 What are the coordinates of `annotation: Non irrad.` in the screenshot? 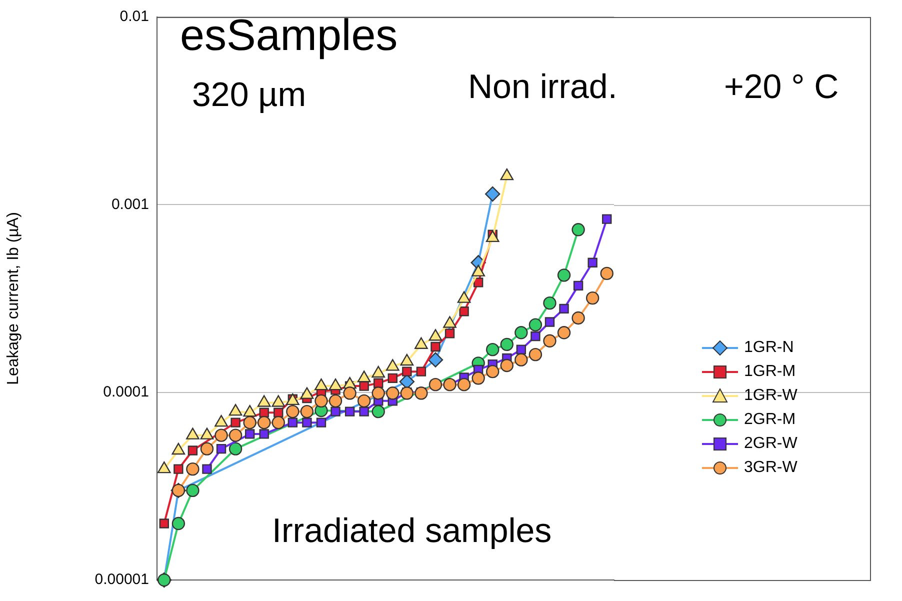 It's located at (543, 87).